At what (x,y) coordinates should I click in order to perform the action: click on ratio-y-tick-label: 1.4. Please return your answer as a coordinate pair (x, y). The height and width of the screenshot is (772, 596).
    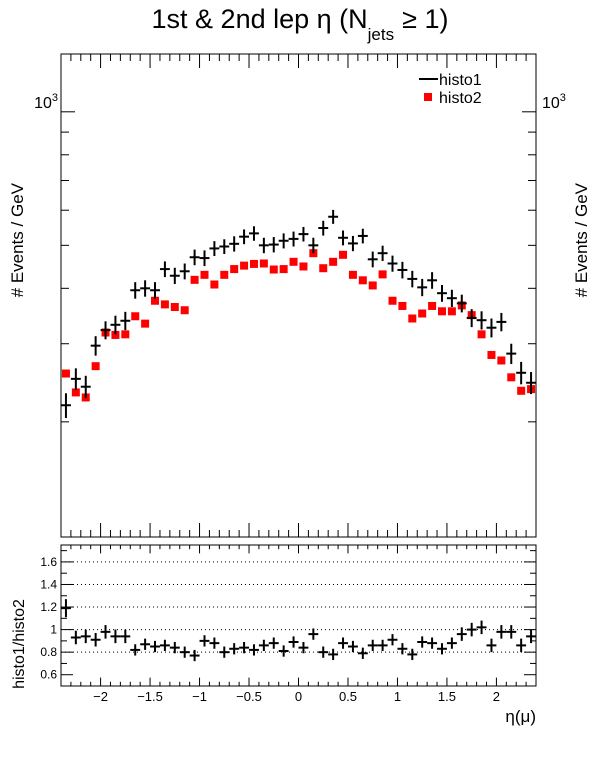
    Looking at the image, I should click on (48, 584).